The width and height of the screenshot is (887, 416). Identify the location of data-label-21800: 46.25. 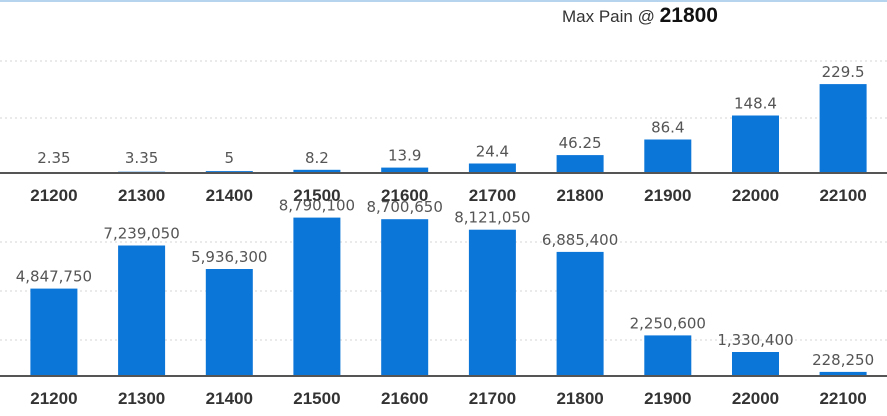
(580, 143).